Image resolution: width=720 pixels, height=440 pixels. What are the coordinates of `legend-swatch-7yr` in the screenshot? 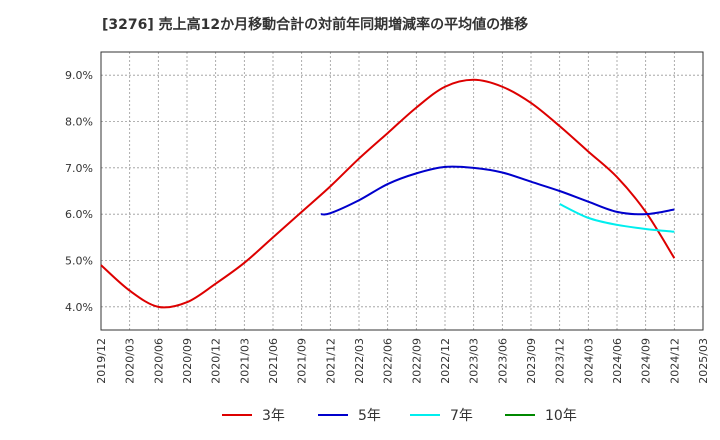 It's located at (425, 415).